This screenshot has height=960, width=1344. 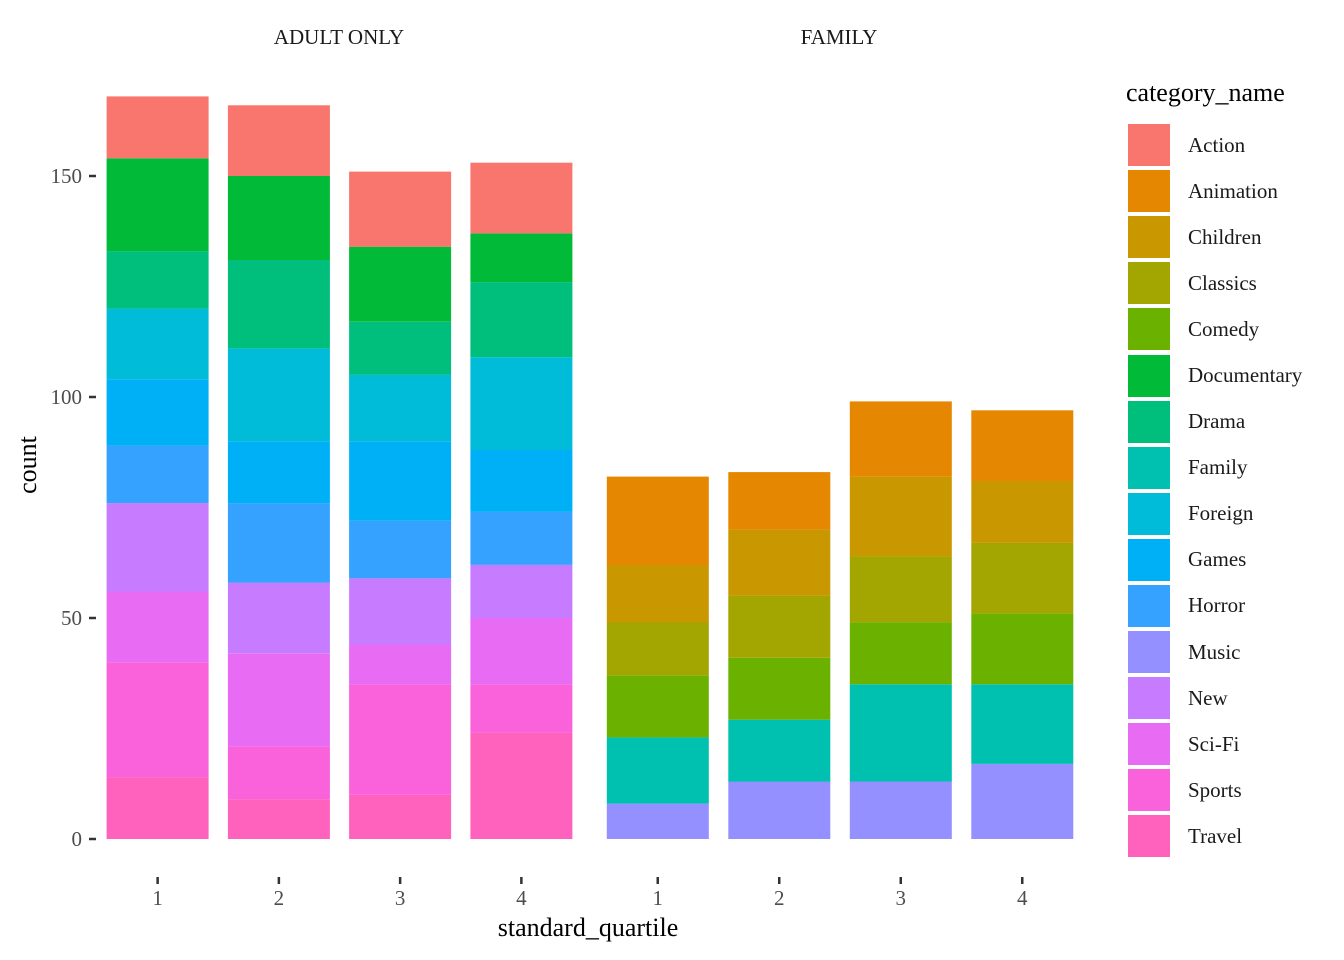 I want to click on x-tick-label: 4, so click(x=521, y=898).